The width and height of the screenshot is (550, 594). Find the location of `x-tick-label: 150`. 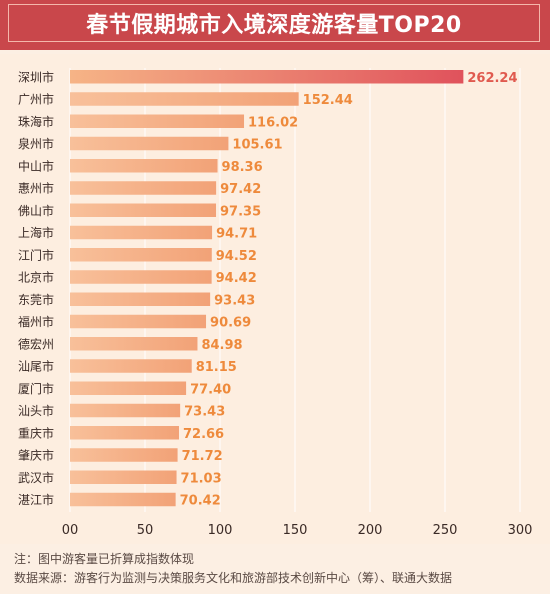

x-tick-label: 150 is located at coordinates (295, 530).